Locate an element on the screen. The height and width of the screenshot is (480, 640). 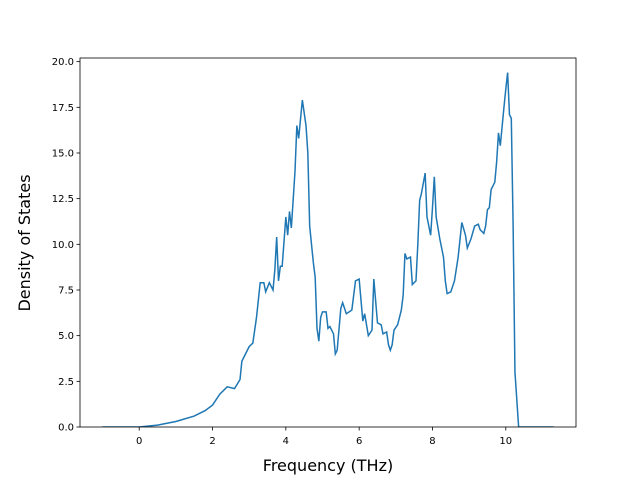
y-tick-label: 7.5 is located at coordinates (66, 290).